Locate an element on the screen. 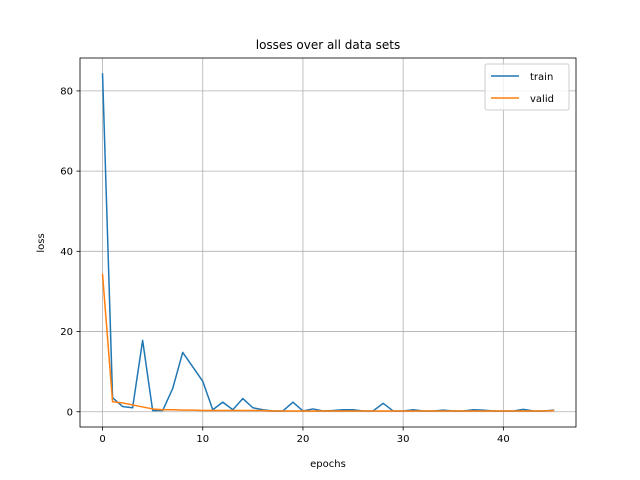  legend-label-valid: valid is located at coordinates (542, 99).